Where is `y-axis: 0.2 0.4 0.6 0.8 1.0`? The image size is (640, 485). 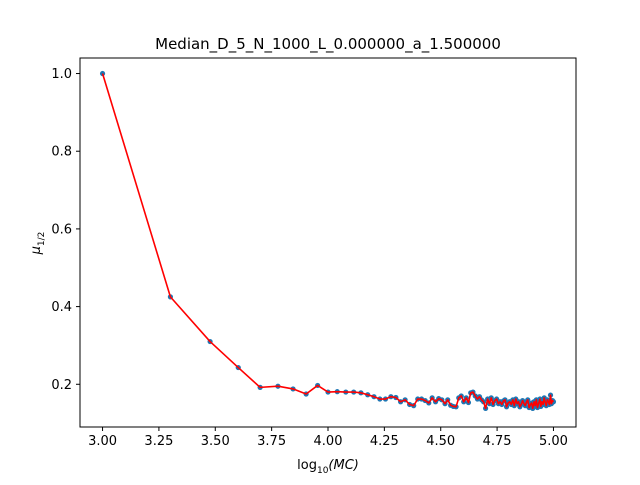
y-axis: 0.2 0.4 0.6 0.8 1.0 is located at coordinates (65, 230).